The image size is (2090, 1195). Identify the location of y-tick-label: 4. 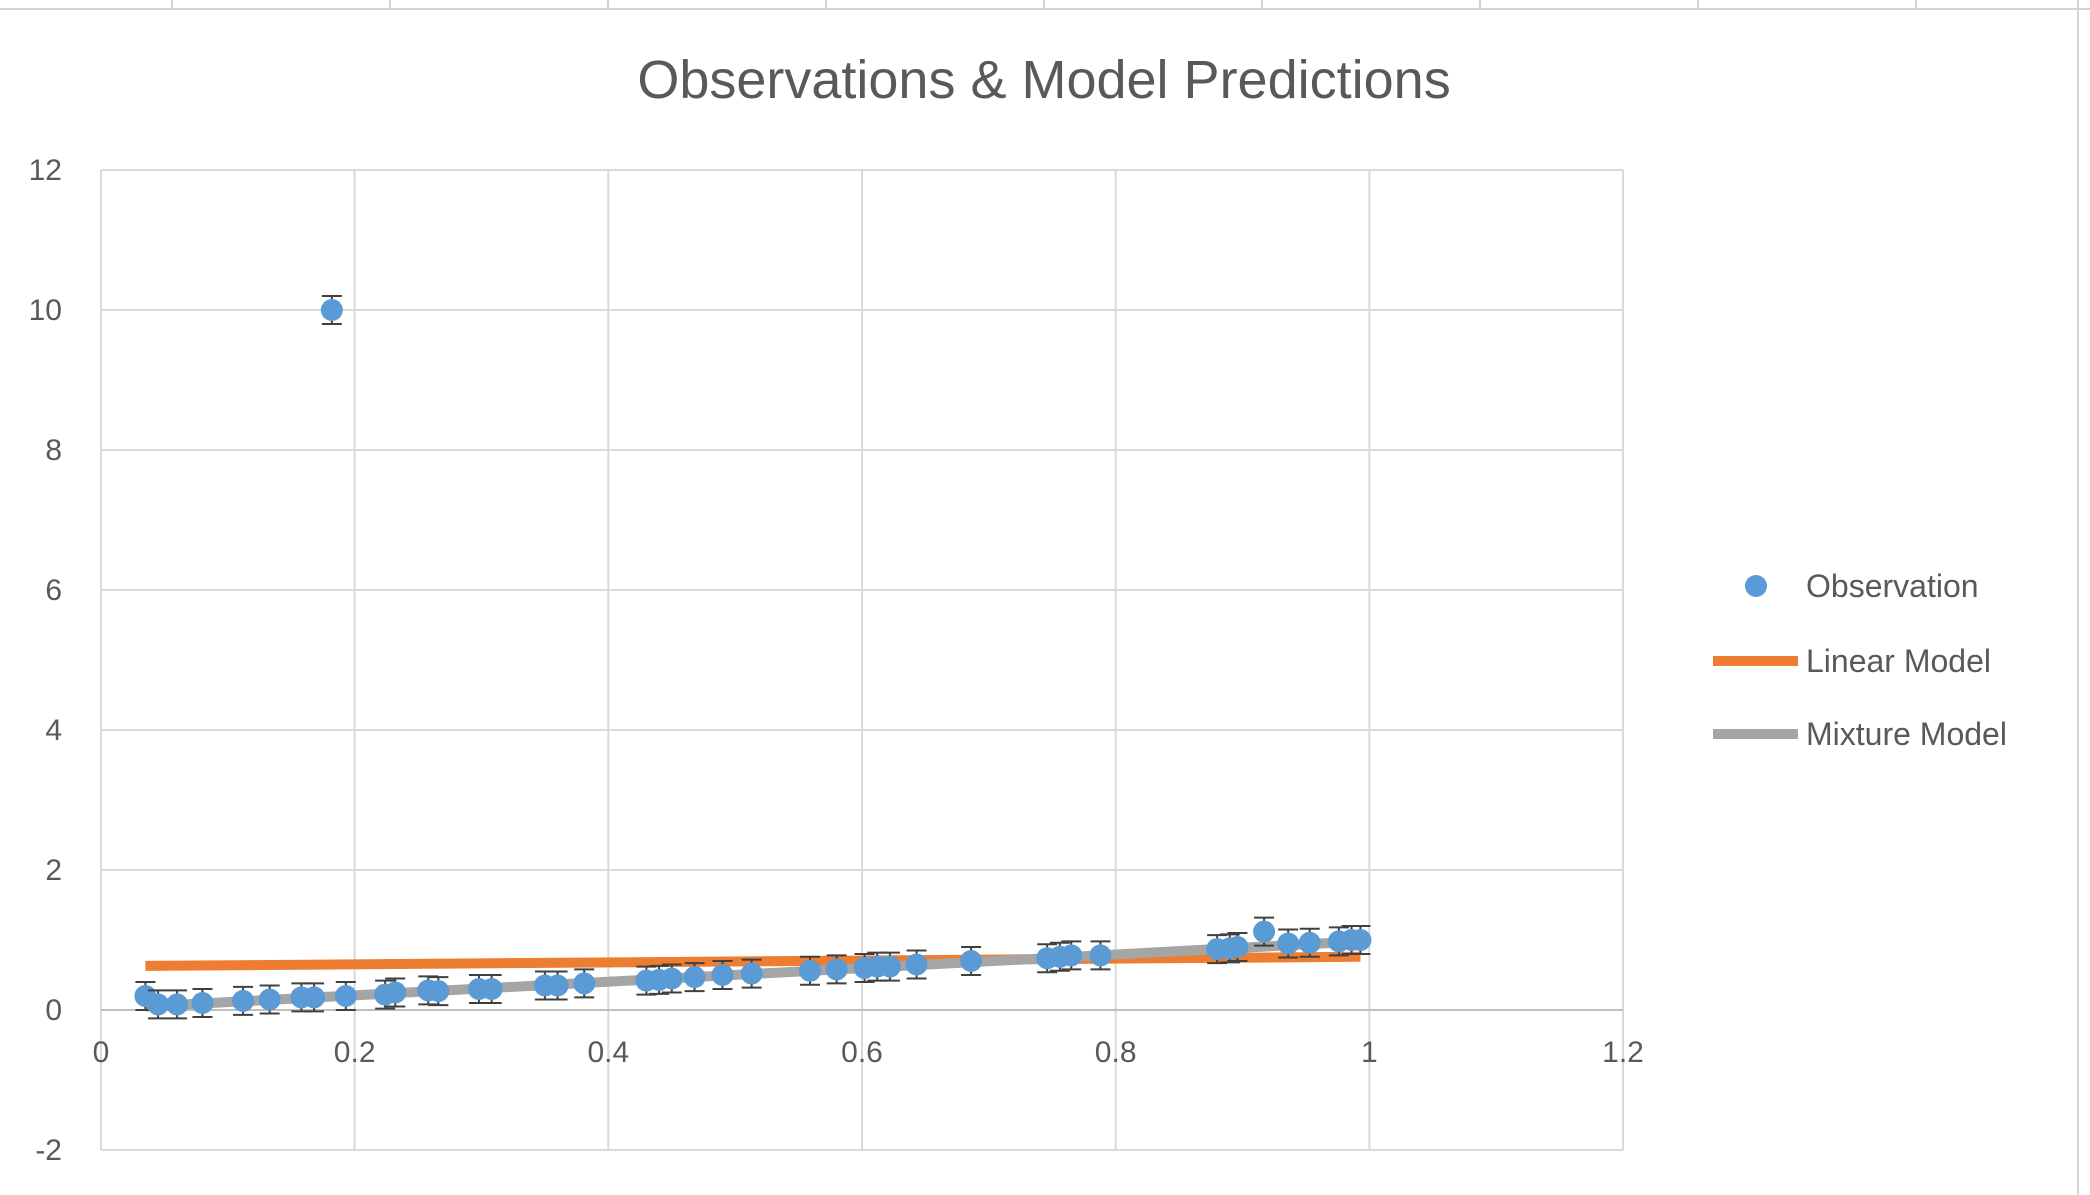
(53, 730).